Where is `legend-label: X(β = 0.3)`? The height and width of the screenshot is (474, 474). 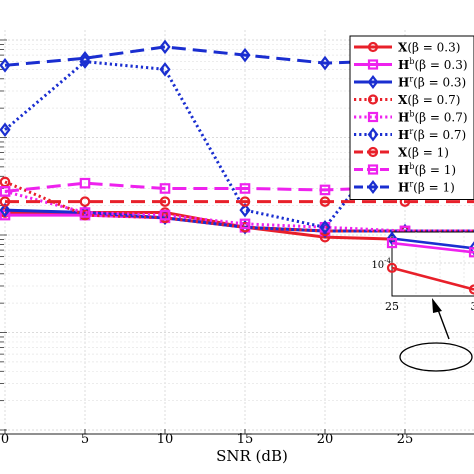
legend-label: X(β = 0.3) is located at coordinates (429, 48).